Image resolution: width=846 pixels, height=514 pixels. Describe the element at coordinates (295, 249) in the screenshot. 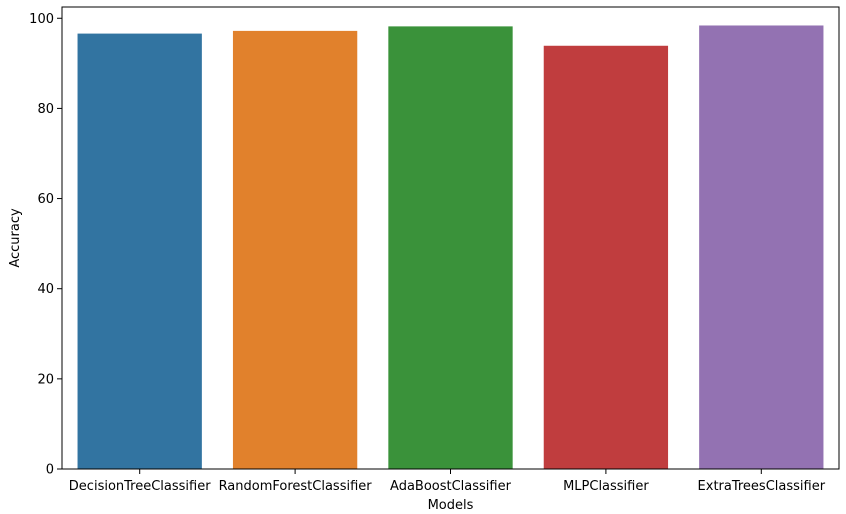

I see `bar-randomforestclassifier` at that location.